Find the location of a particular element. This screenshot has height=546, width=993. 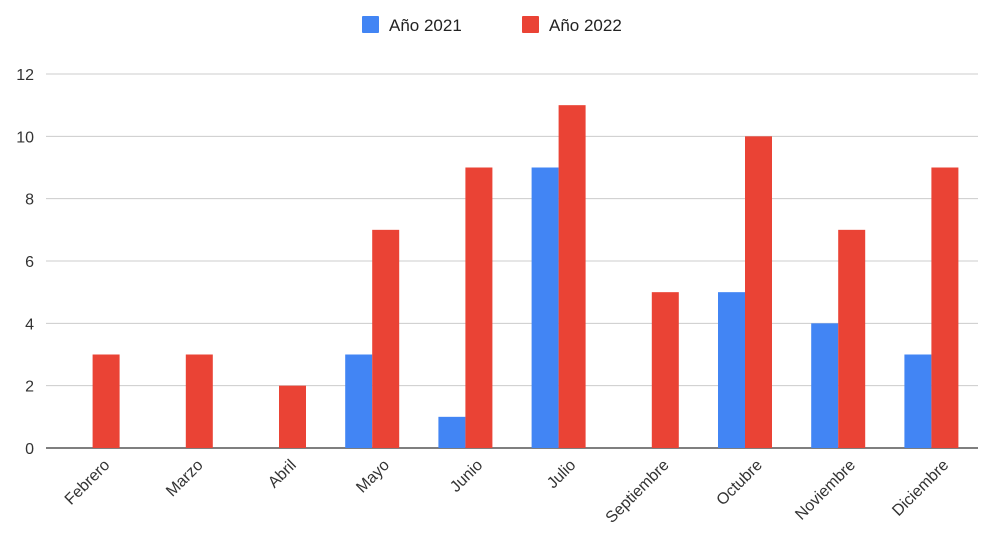

bar-2021-octubre is located at coordinates (731, 370).